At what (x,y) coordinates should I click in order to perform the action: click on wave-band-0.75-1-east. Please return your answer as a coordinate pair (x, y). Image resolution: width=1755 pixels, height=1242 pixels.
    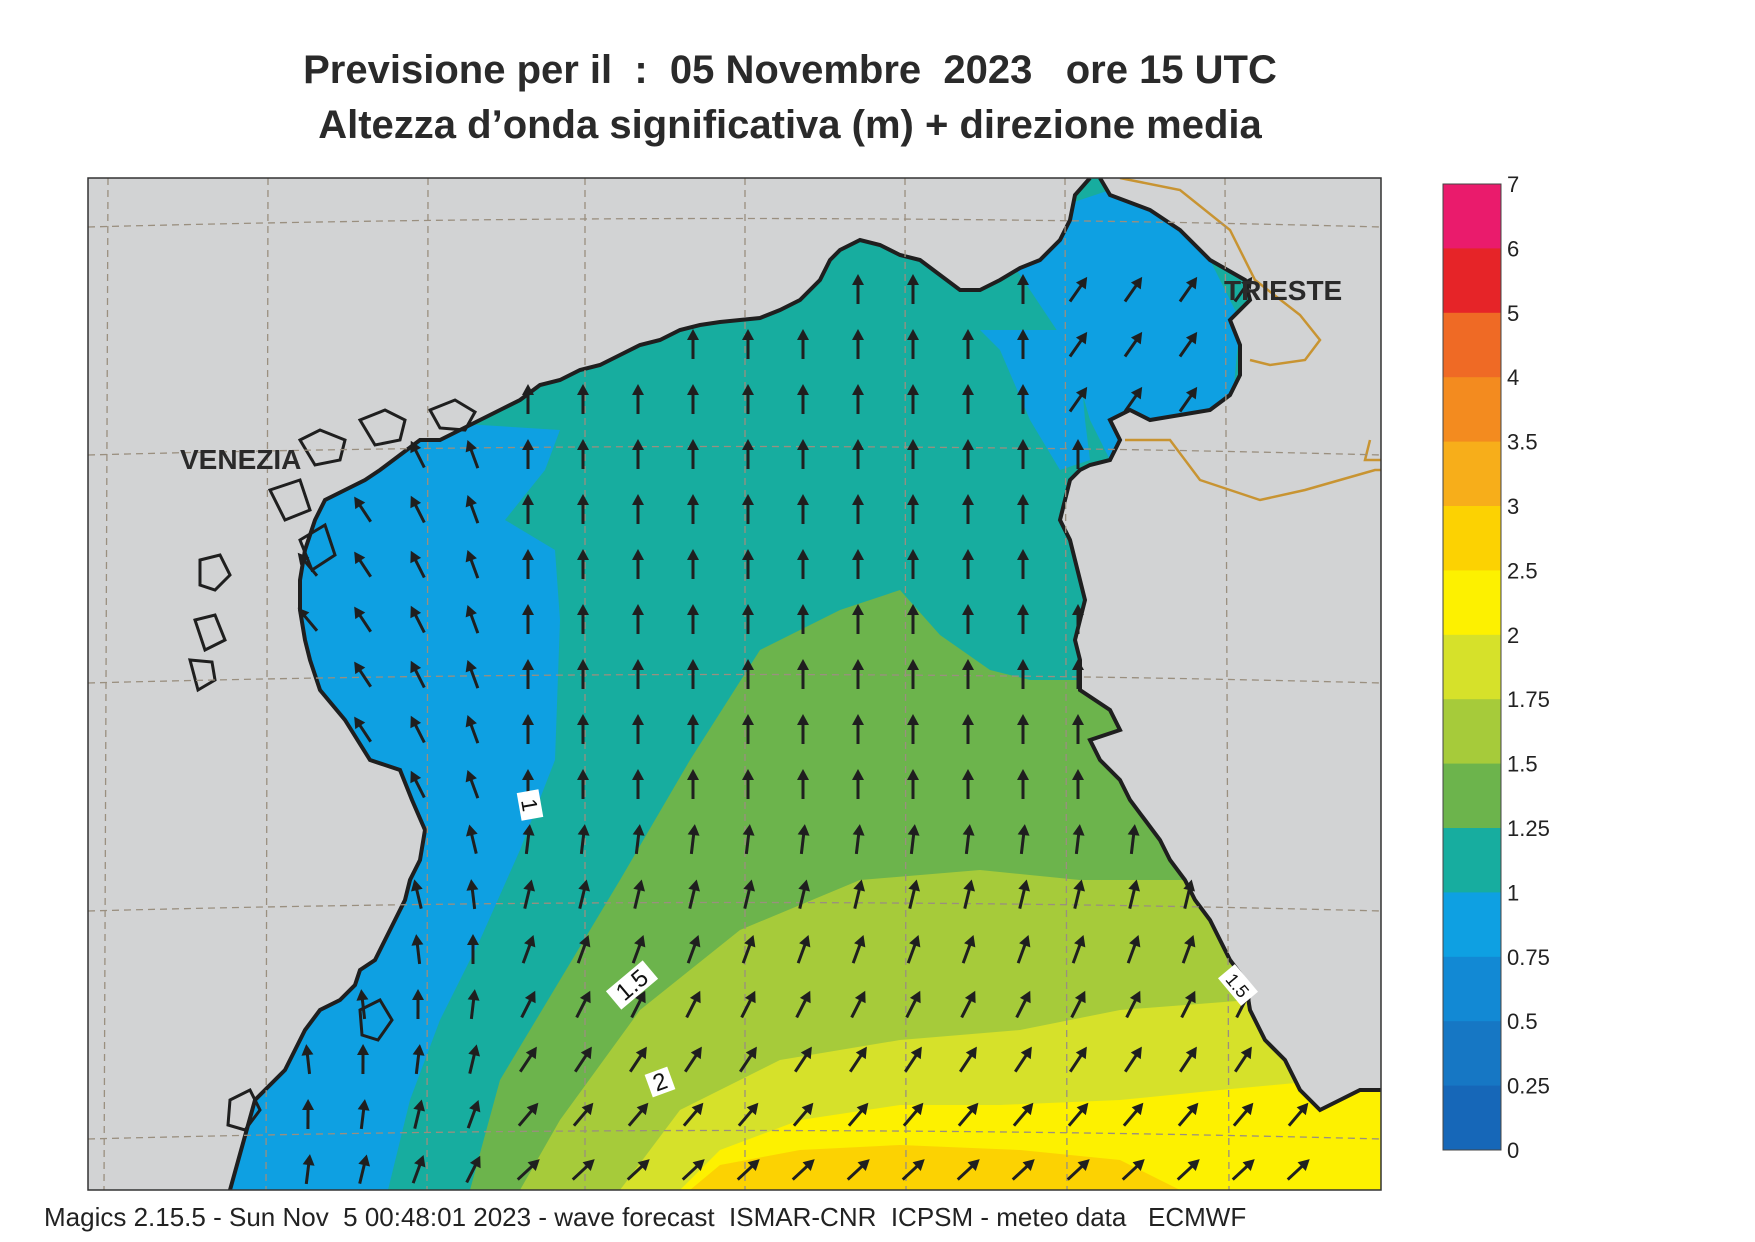
    Looking at the image, I should click on (1035, 400).